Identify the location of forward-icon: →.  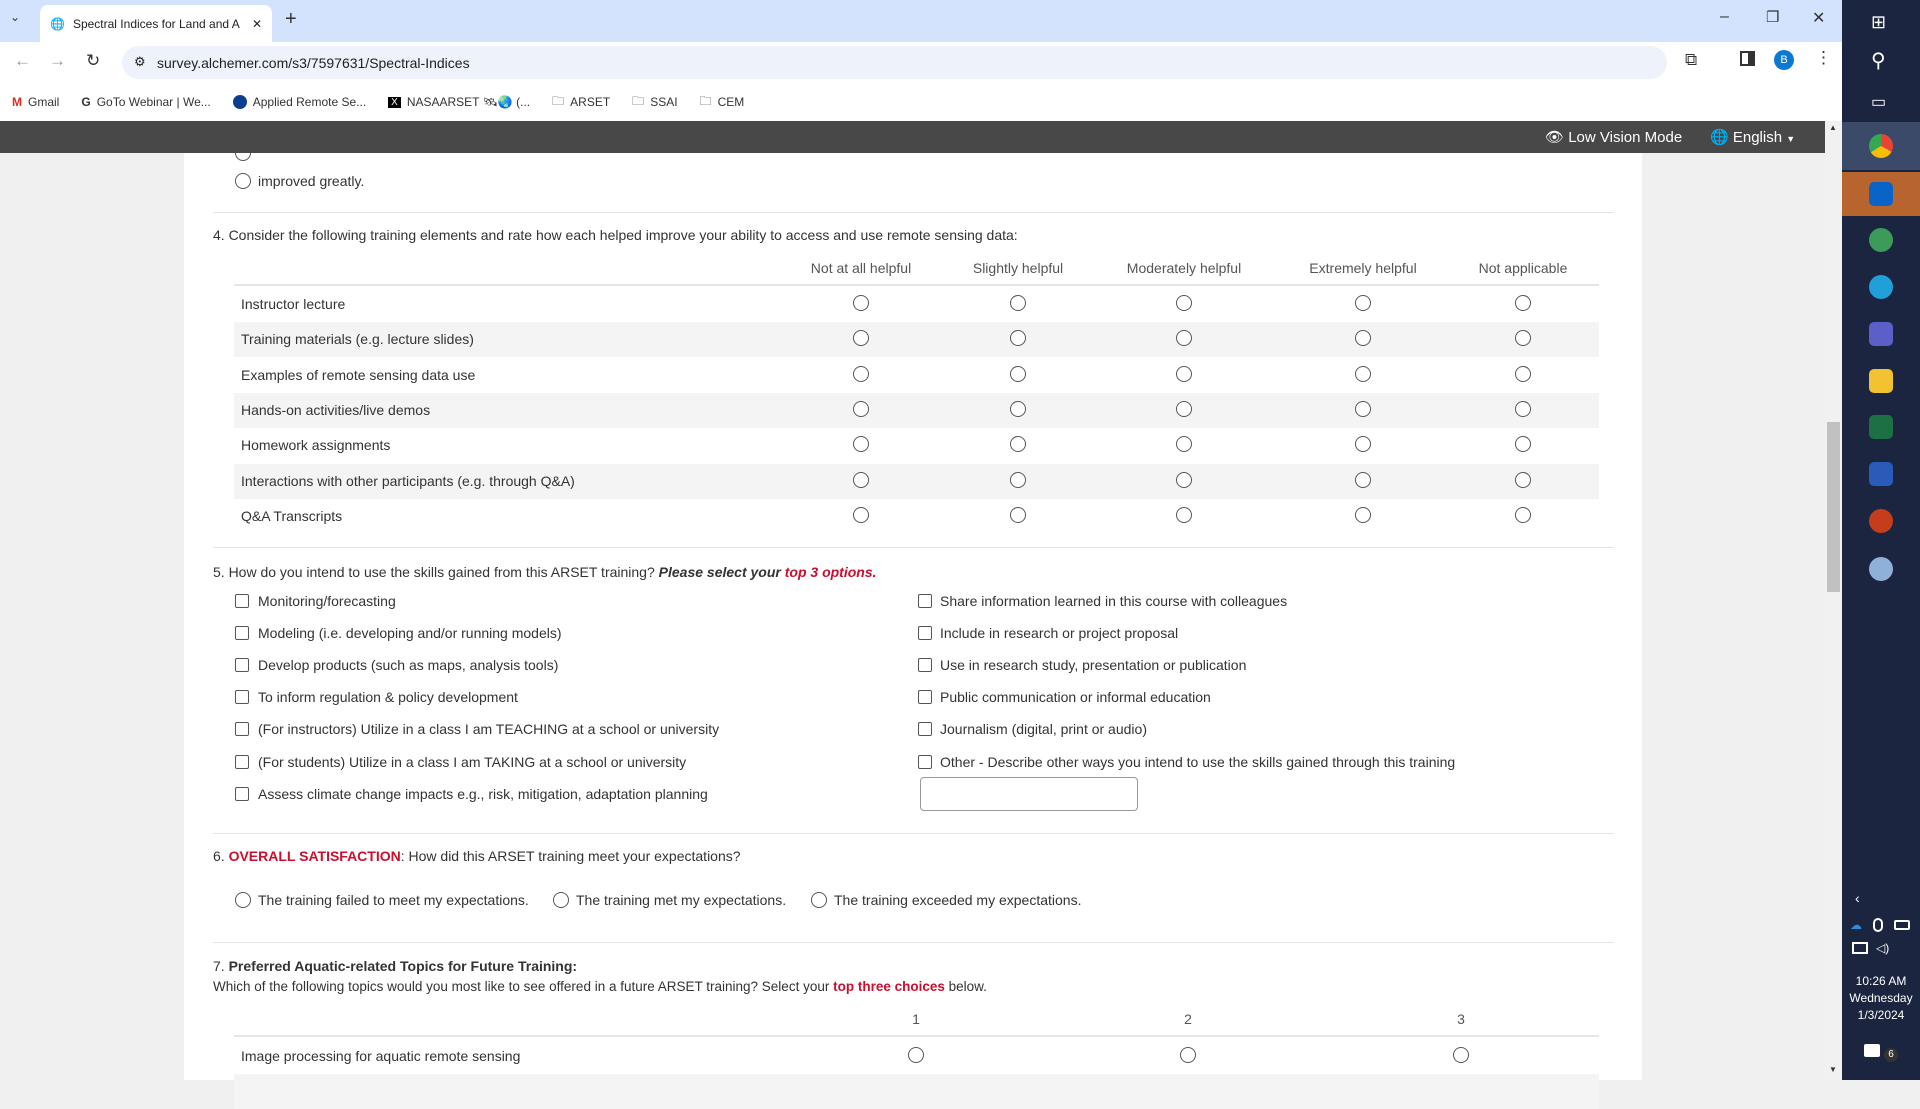
(57, 60).